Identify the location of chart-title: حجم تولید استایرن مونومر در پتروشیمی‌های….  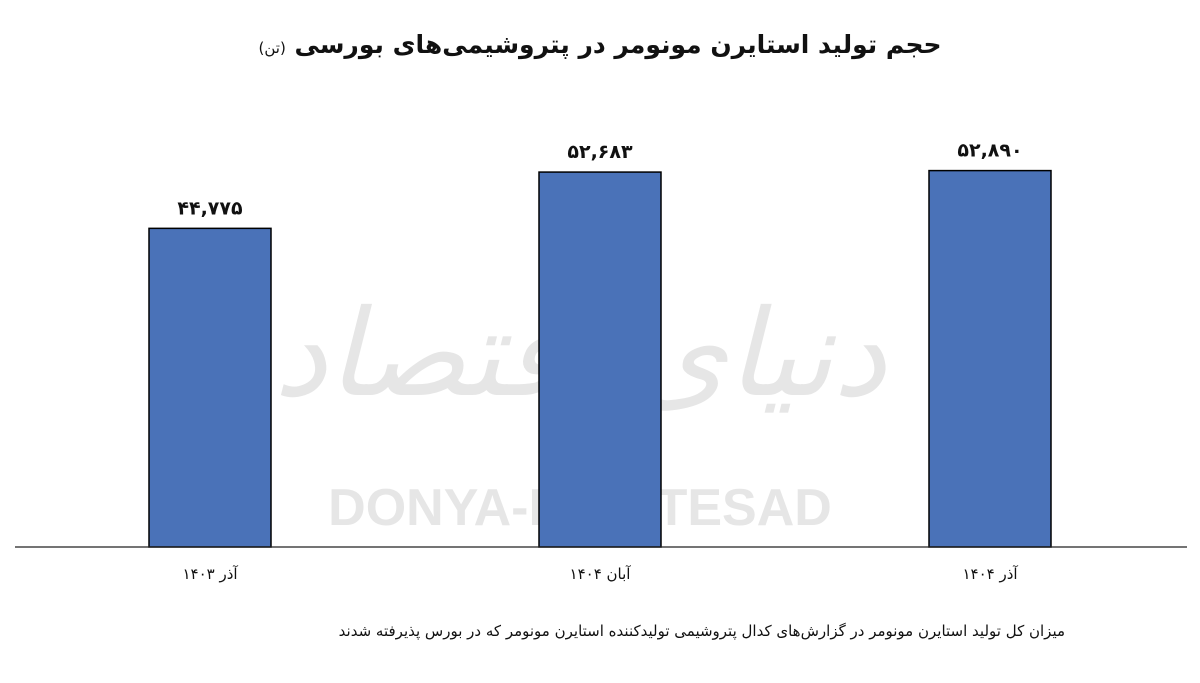
(600, 44).